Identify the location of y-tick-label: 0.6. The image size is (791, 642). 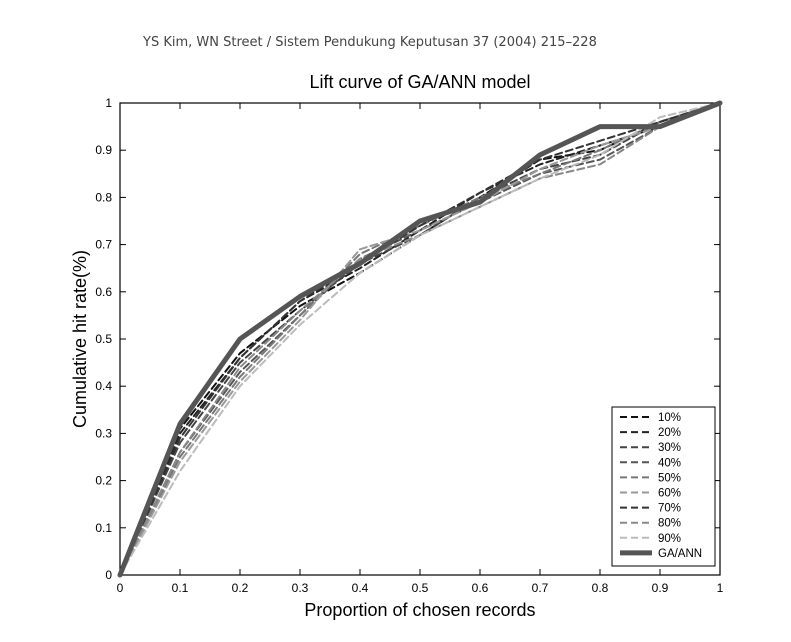
(103, 292).